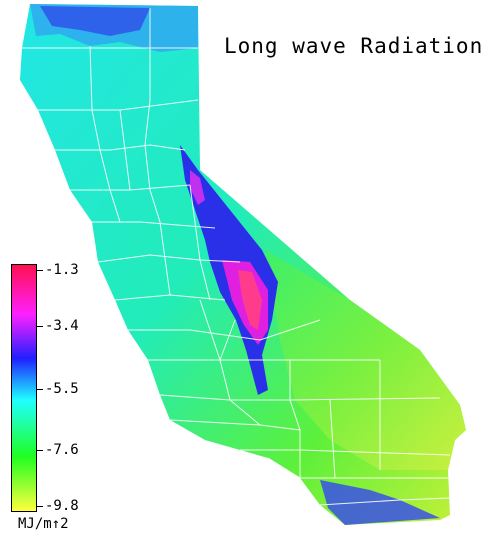 The image size is (500, 550). I want to click on colorbar-label: -3.4, so click(62, 326).